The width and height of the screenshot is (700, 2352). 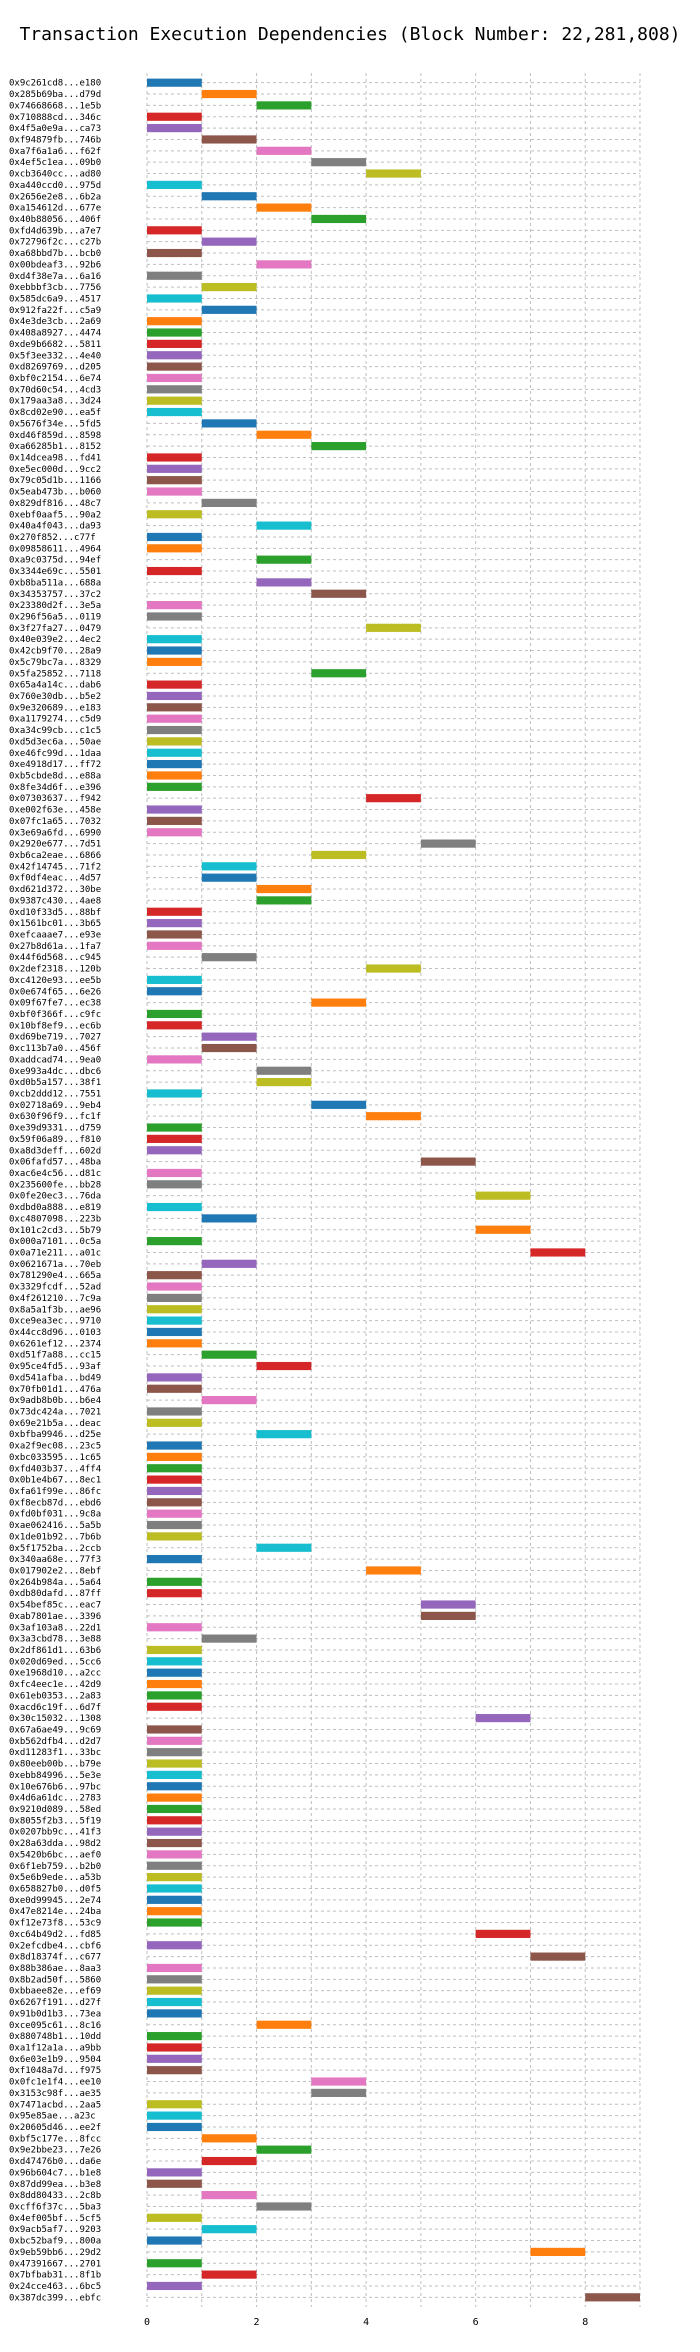 I want to click on transaction-label: 0x9210d089...58ed, so click(x=55, y=1810).